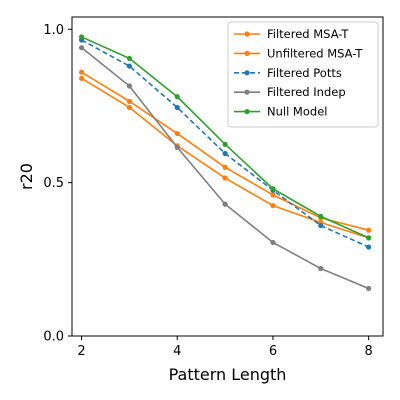 This screenshot has height=400, width=400. What do you see at coordinates (273, 351) in the screenshot?
I see `x-tick-label: 6` at bounding box center [273, 351].